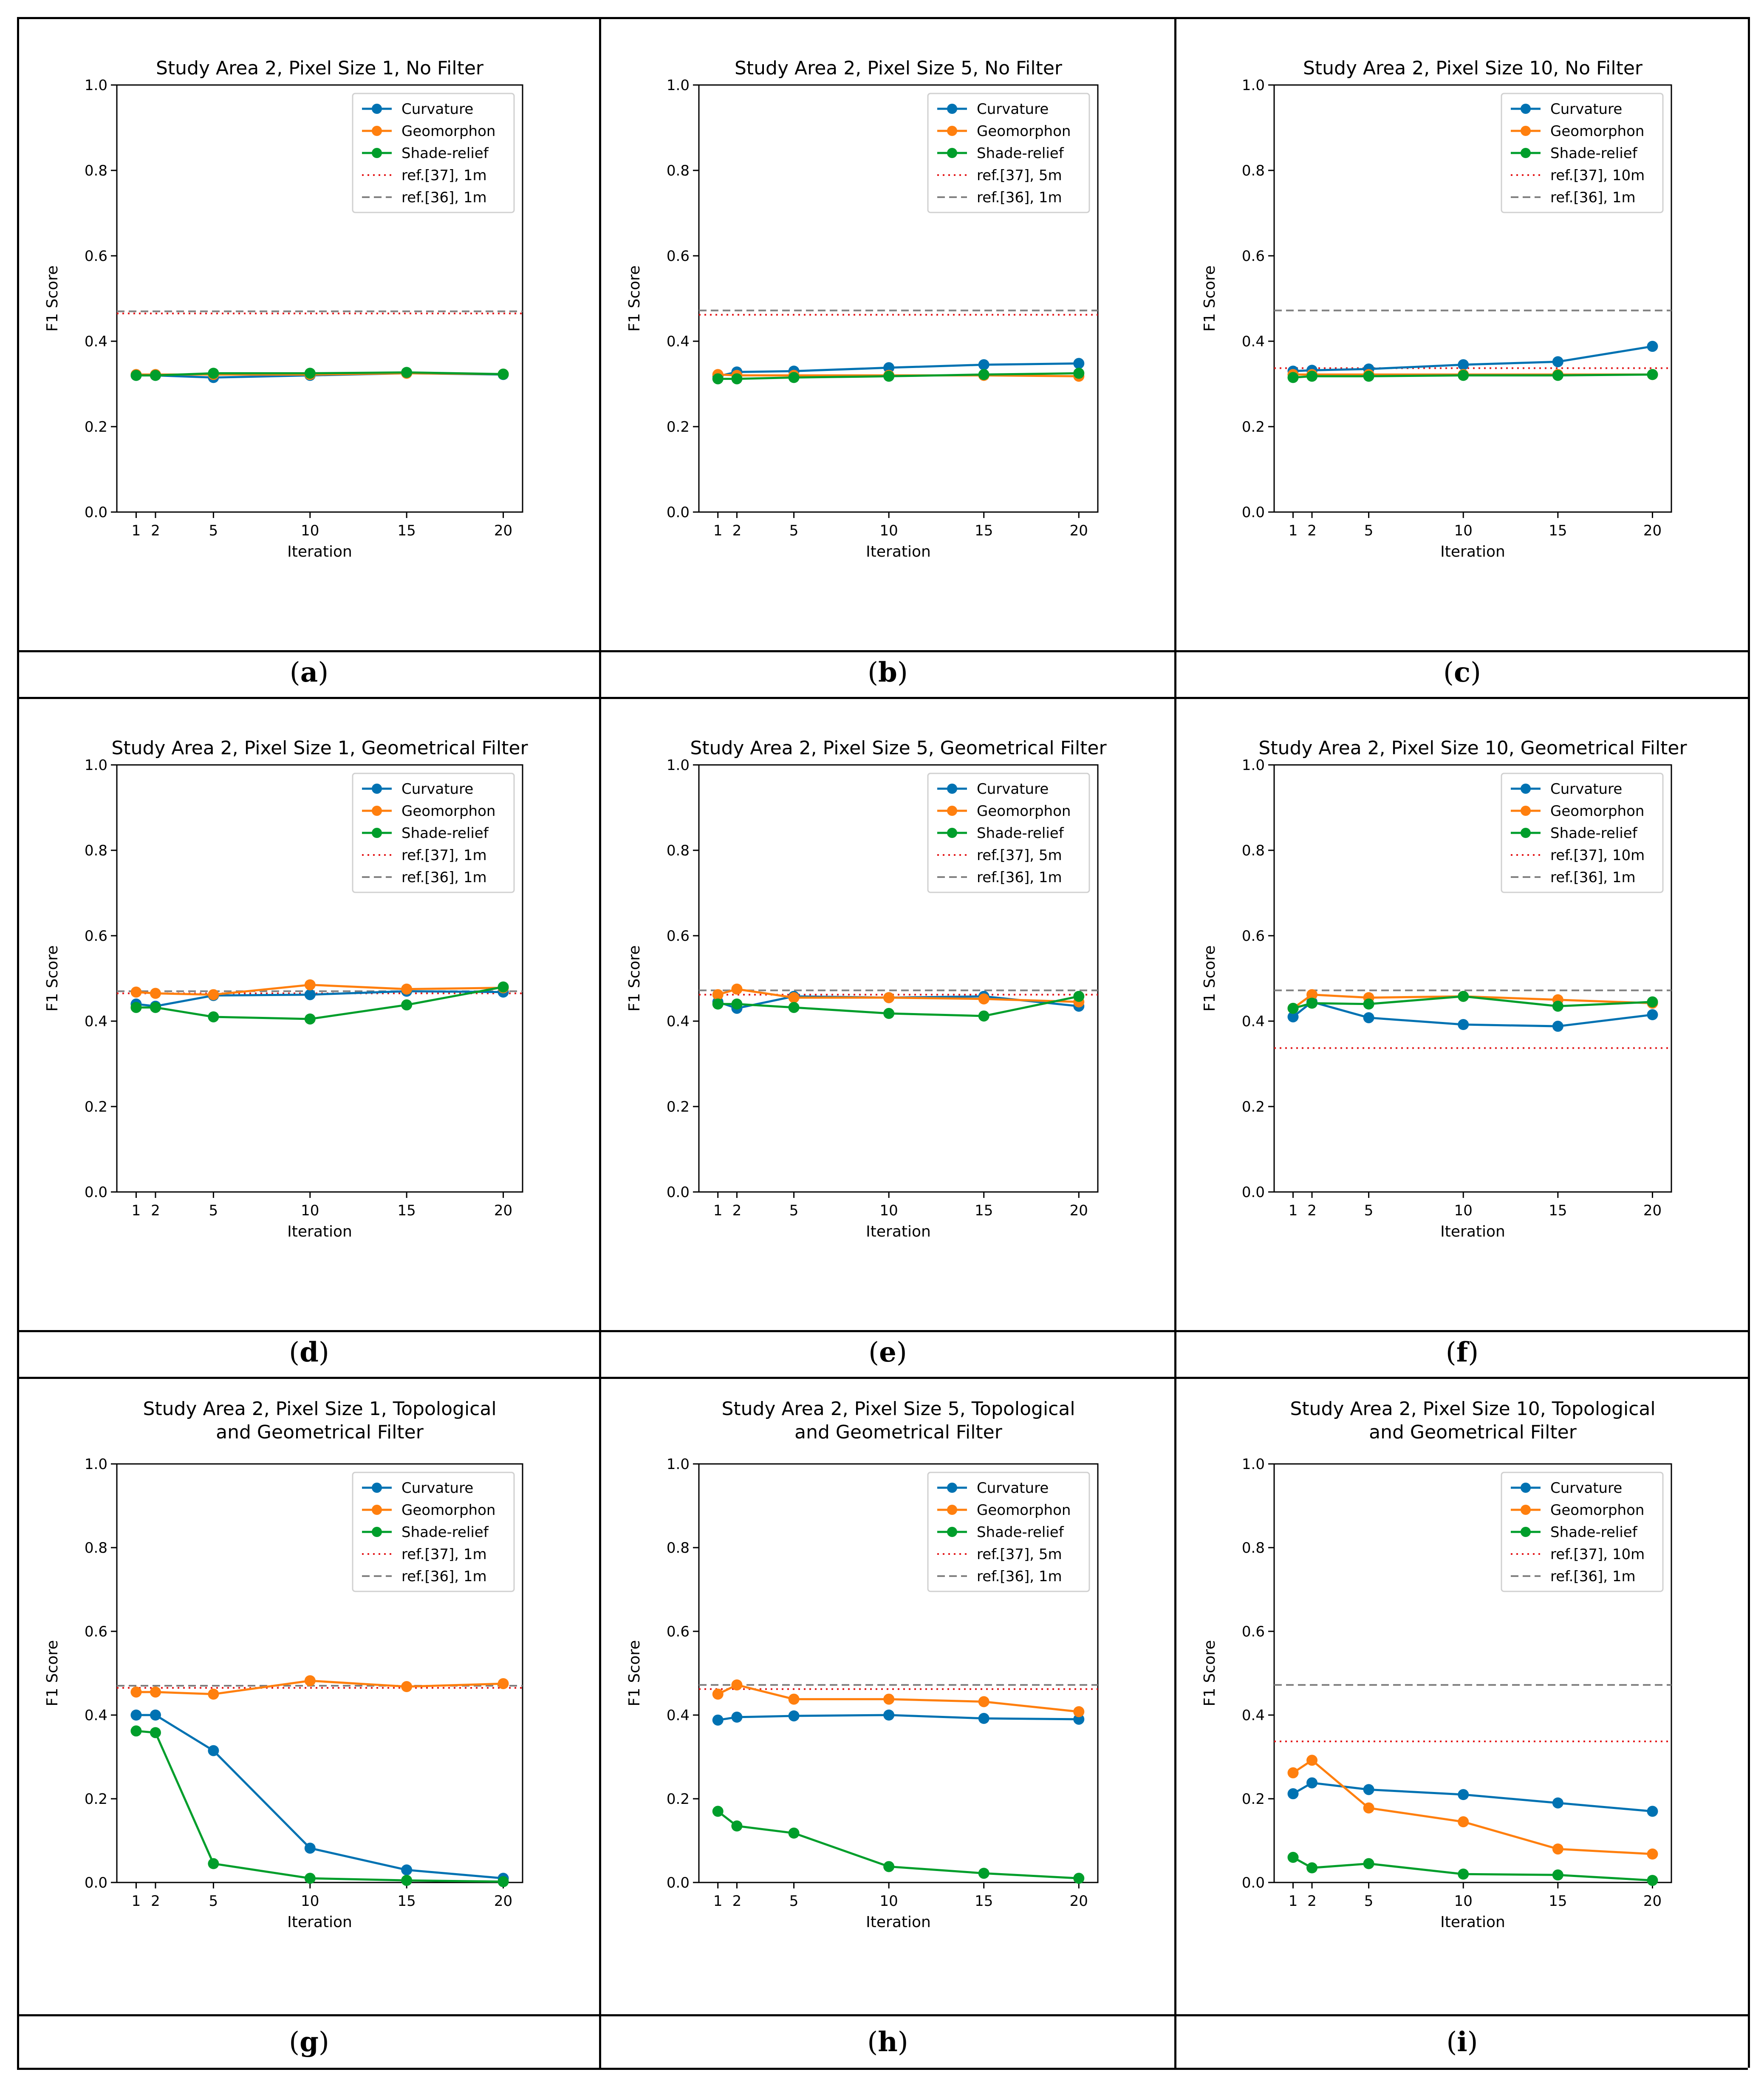 The image size is (1764, 2089). What do you see at coordinates (1472, 1409) in the screenshot?
I see `chart-title: Study Area 2, Pixel Size 10, Topological` at bounding box center [1472, 1409].